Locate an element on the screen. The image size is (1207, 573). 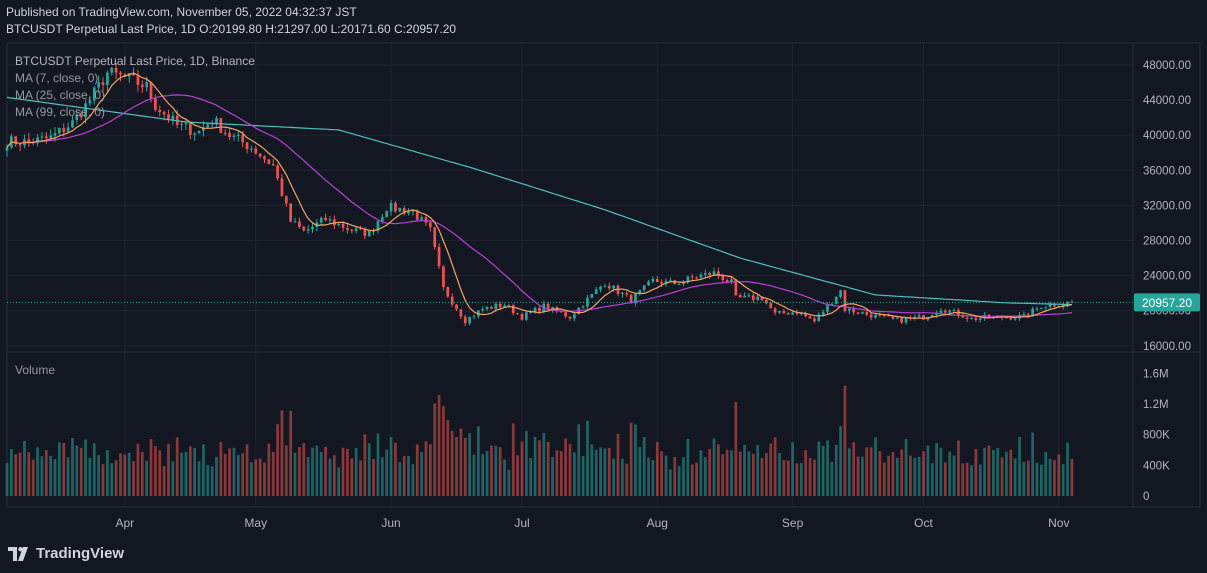
legend-ma7: MA (7, close, 0) is located at coordinates (57, 78).